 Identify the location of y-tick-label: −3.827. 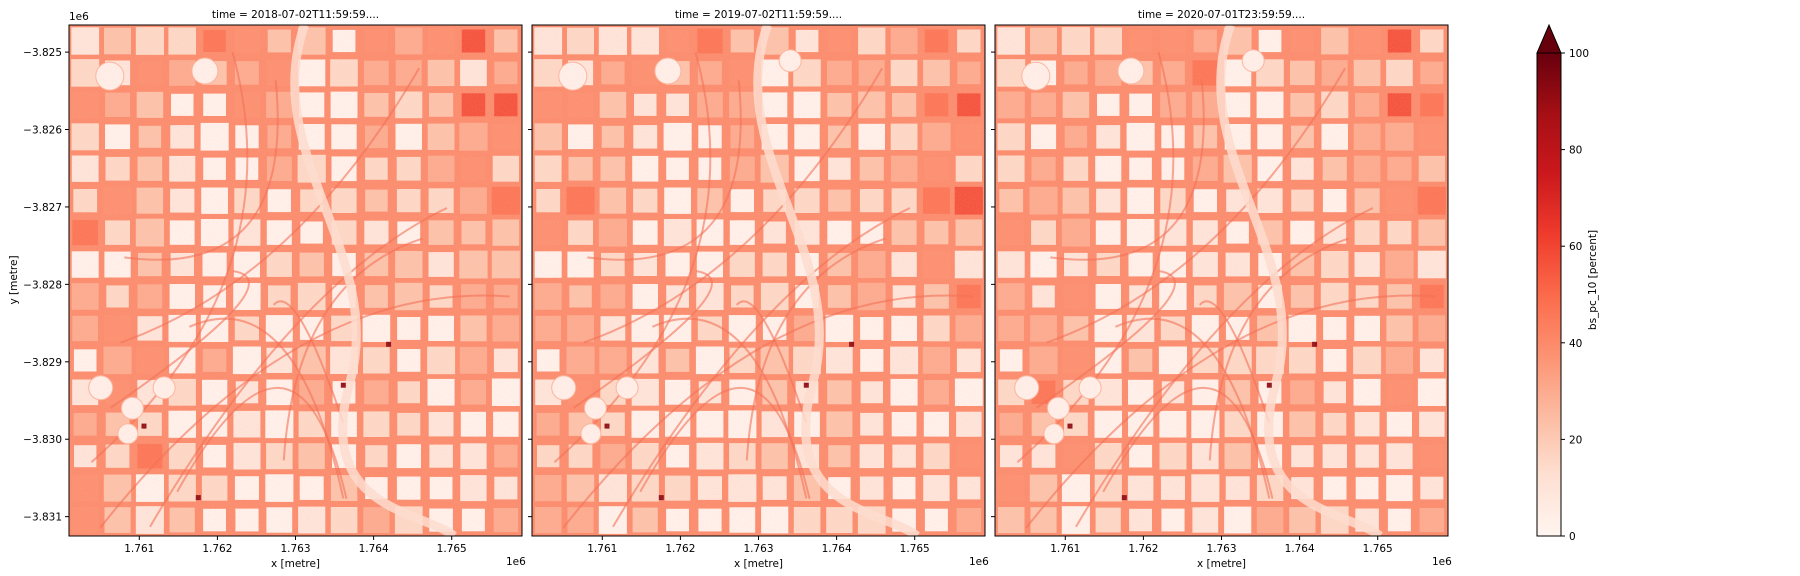
(42, 208).